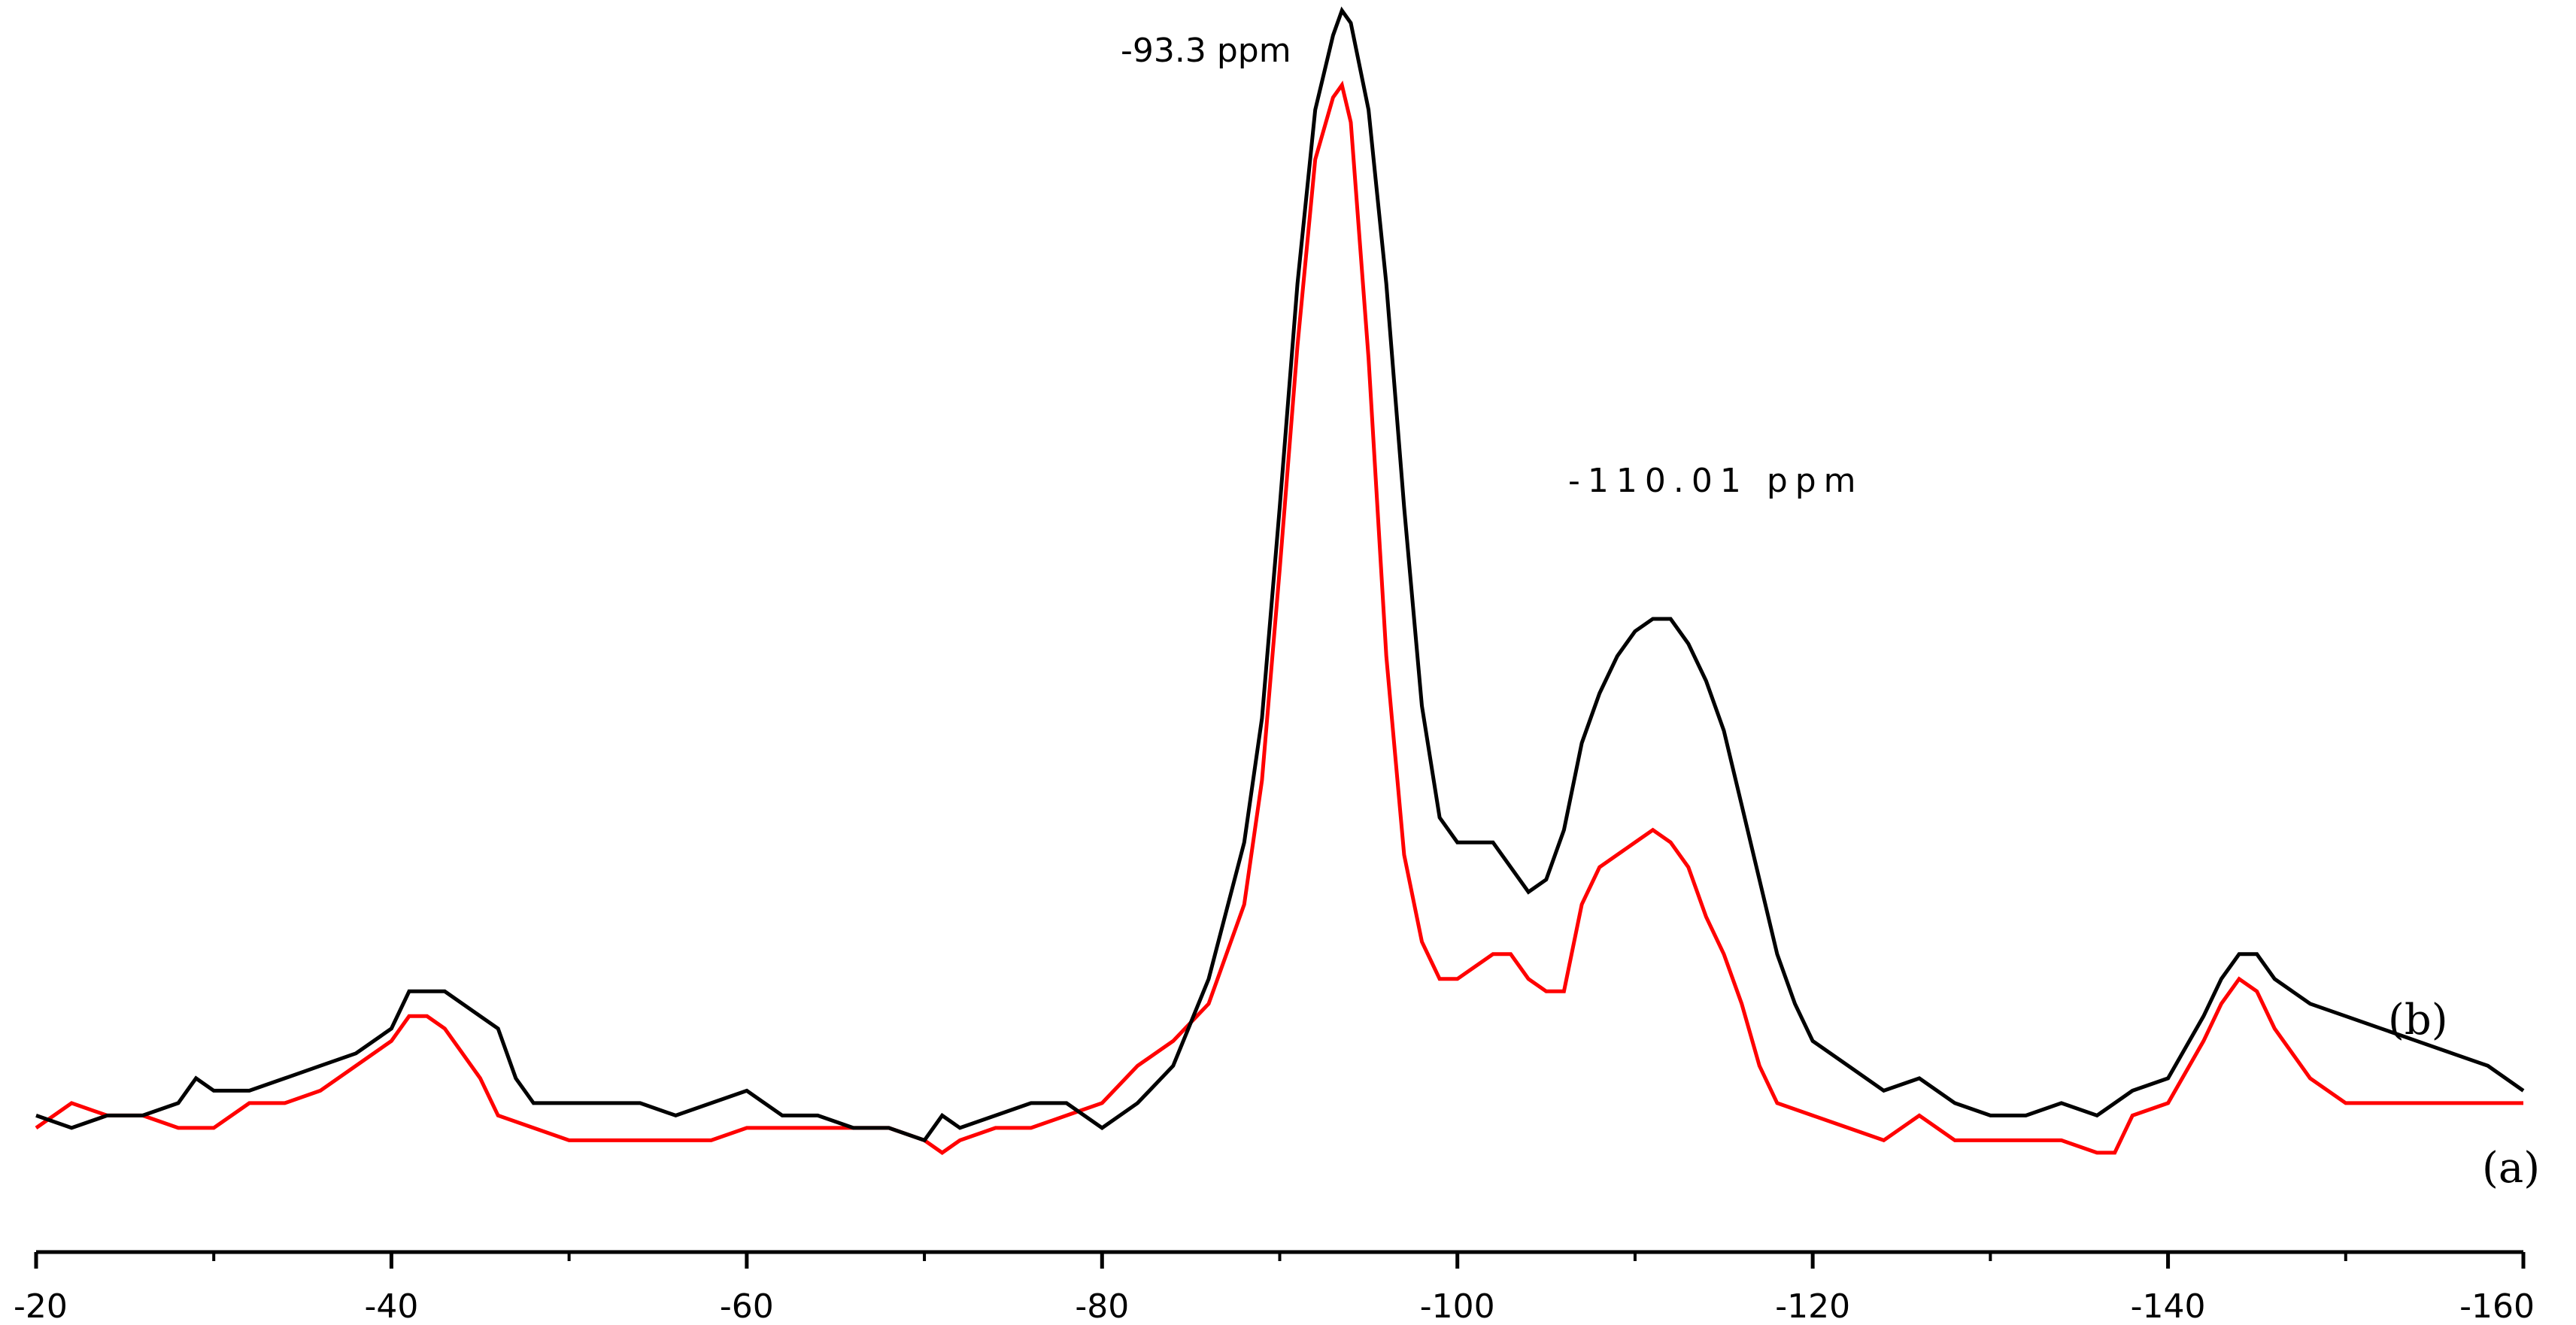  I want to click on x-tick-label: -160, so click(2497, 1306).